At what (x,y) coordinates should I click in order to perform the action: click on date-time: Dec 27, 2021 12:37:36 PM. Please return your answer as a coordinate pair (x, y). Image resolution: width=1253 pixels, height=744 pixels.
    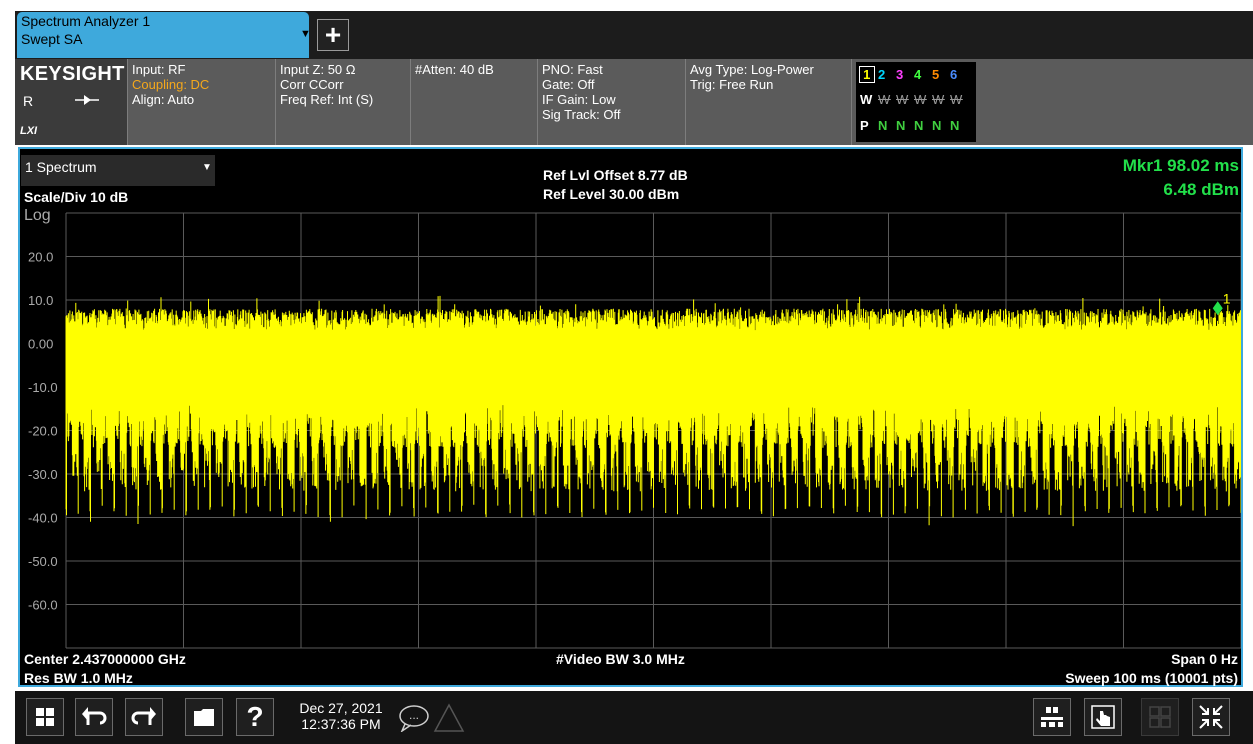
    Looking at the image, I should click on (341, 716).